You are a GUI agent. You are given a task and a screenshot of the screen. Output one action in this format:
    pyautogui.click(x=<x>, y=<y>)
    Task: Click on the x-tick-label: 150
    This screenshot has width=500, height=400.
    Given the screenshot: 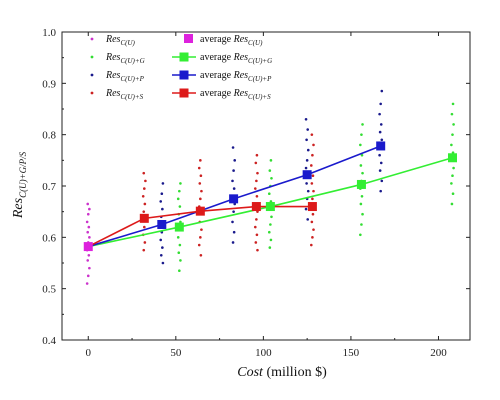 What is the action you would take?
    pyautogui.click(x=351, y=353)
    